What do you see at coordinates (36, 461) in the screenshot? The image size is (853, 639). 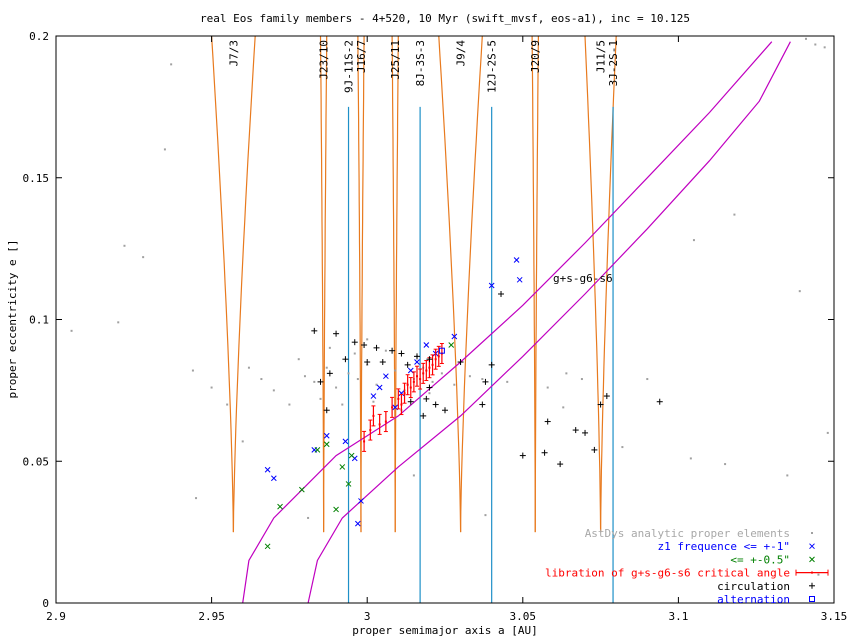 I see `y-tick-label: 0.05` at bounding box center [36, 461].